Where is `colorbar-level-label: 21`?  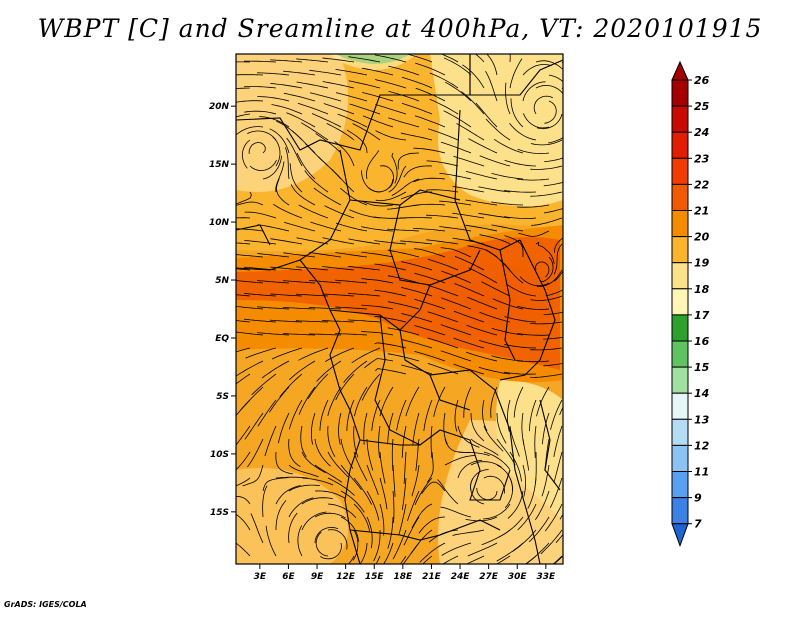
colorbar-level-label: 21 is located at coordinates (701, 211).